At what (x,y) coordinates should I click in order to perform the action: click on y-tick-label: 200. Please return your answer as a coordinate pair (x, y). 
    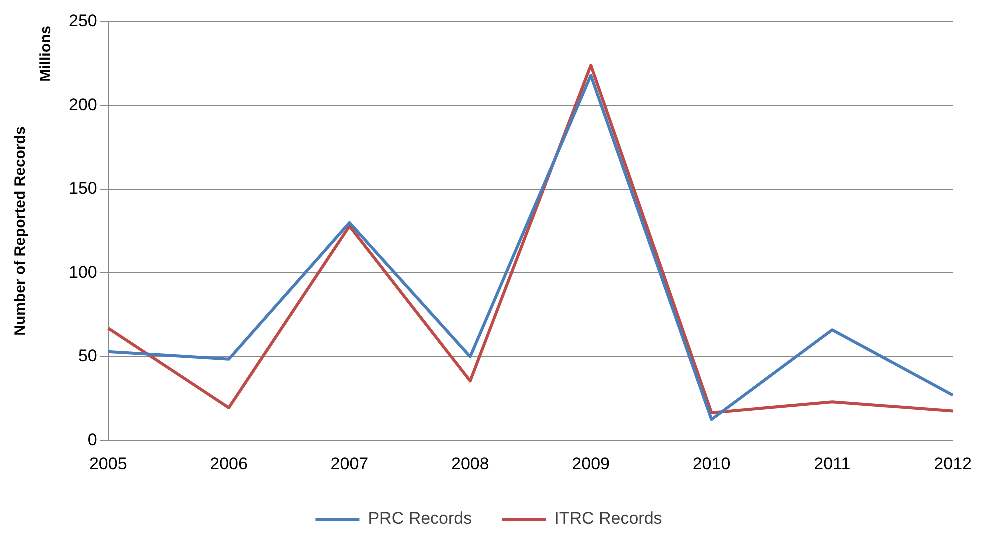
    Looking at the image, I should click on (83, 104).